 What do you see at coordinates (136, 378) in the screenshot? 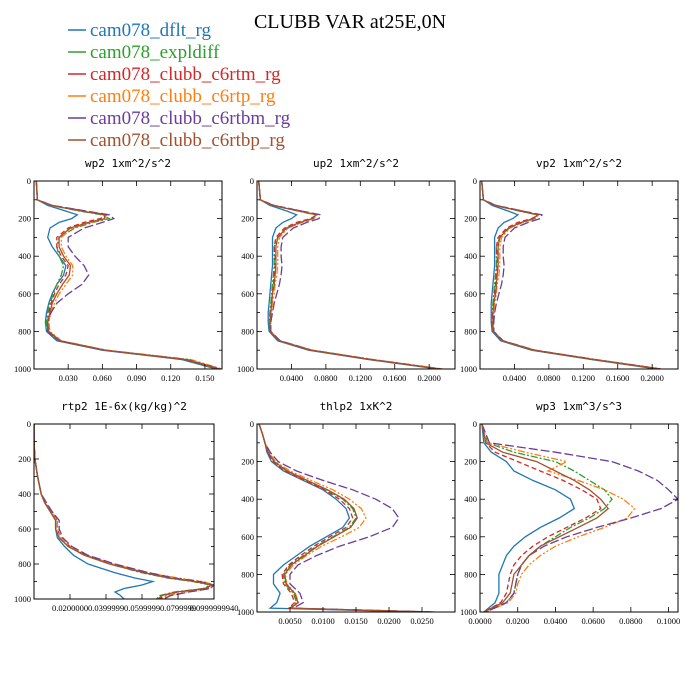
I see `x-tick-label: 0.090` at bounding box center [136, 378].